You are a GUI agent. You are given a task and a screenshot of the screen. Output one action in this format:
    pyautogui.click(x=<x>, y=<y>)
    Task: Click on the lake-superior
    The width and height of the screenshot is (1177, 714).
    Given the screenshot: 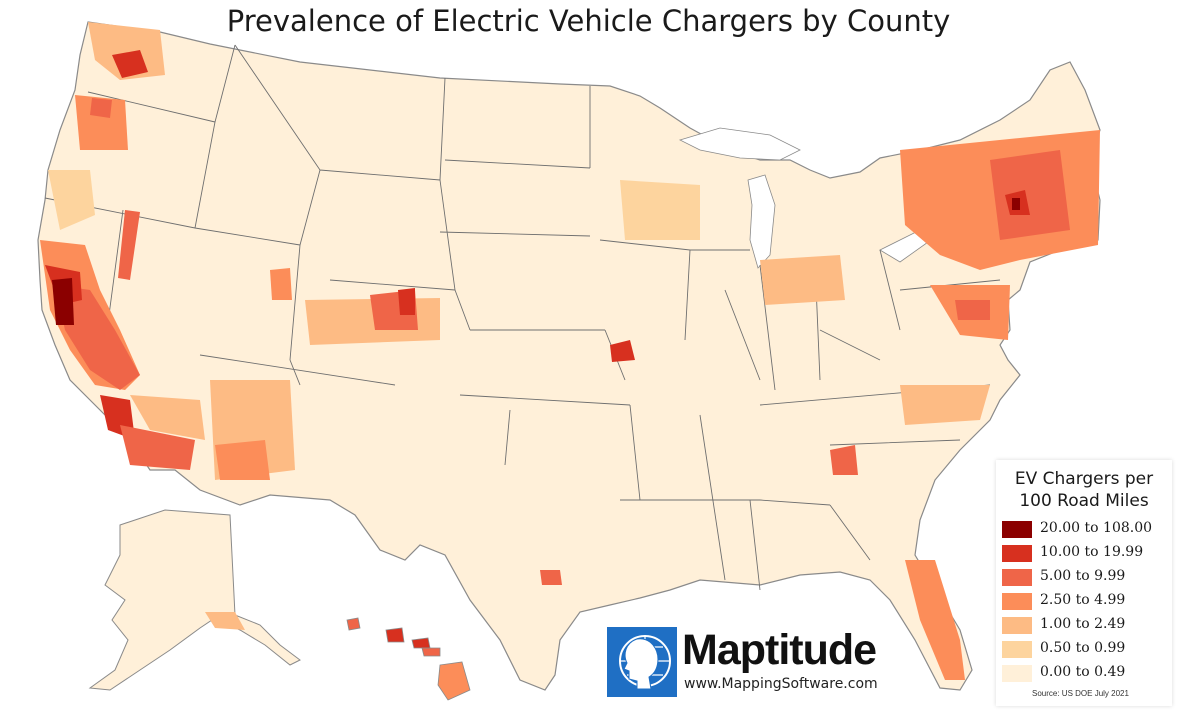 What is the action you would take?
    pyautogui.click(x=739, y=144)
    